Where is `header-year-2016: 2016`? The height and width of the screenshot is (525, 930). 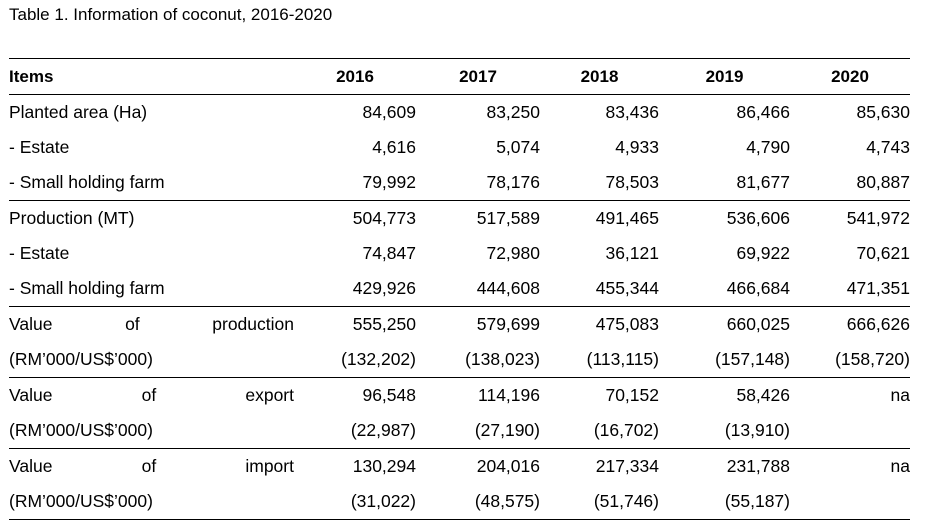 header-year-2016: 2016 is located at coordinates (355, 76).